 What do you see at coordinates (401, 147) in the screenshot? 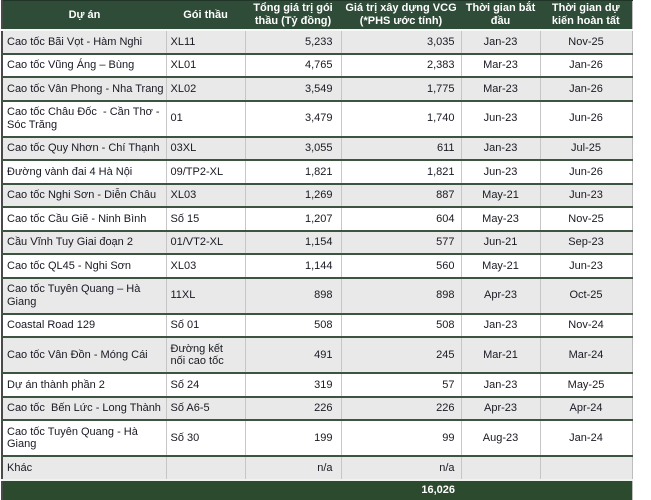
I see `cell-vcg_value: 611` at bounding box center [401, 147].